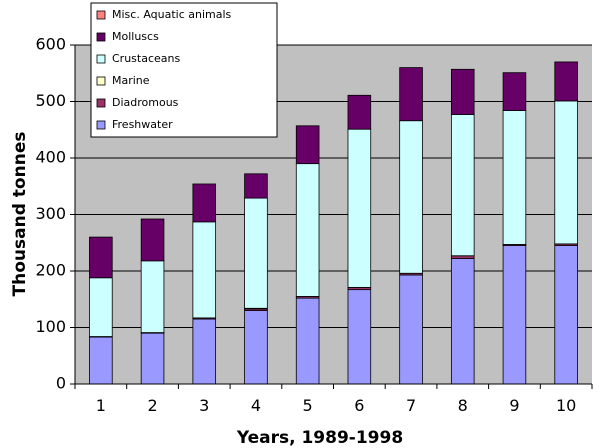 Image resolution: width=599 pixels, height=448 pixels. Describe the element at coordinates (135, 36) in the screenshot. I see `legend-label: Molluscs` at that location.